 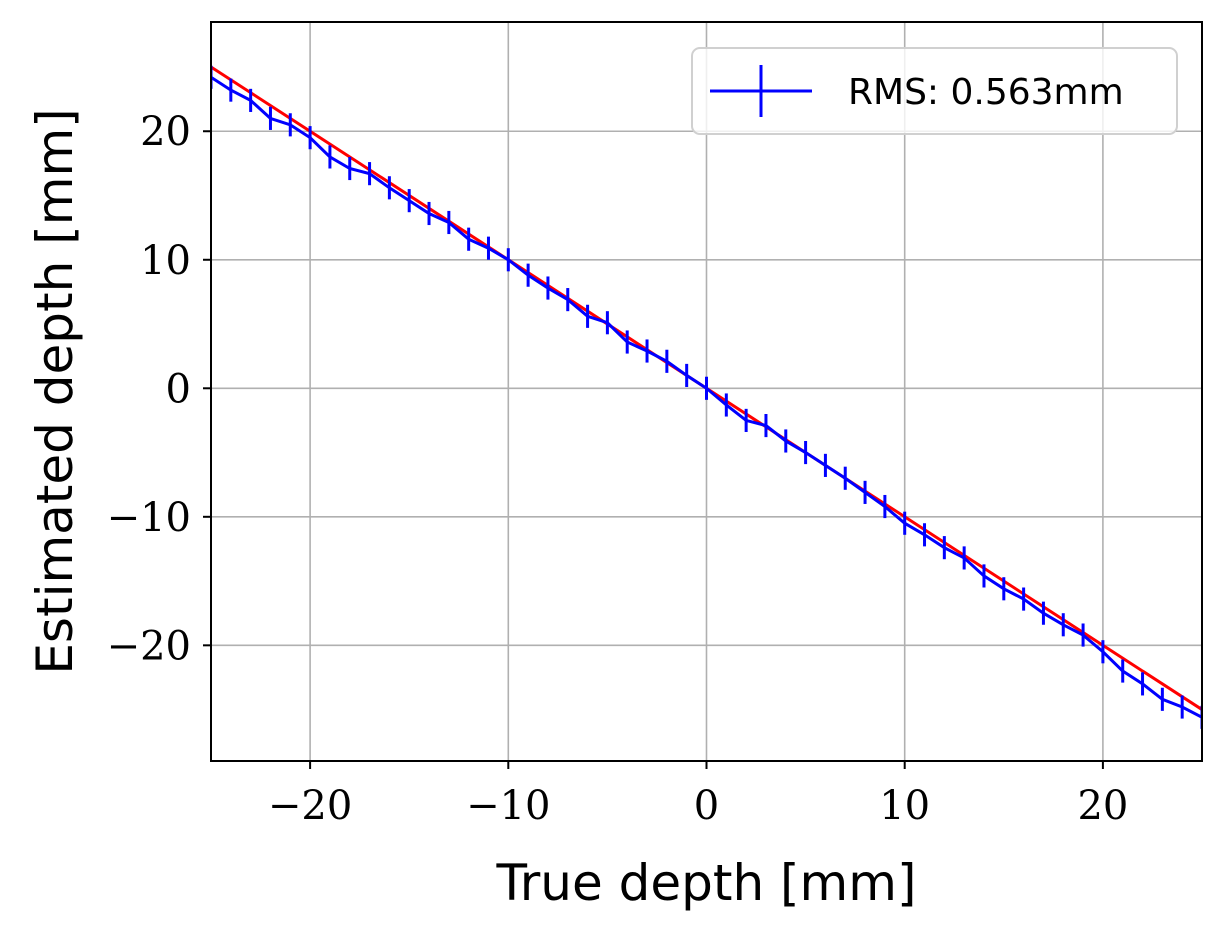 What do you see at coordinates (508, 806) in the screenshot?
I see `x-tick-label: −10` at bounding box center [508, 806].